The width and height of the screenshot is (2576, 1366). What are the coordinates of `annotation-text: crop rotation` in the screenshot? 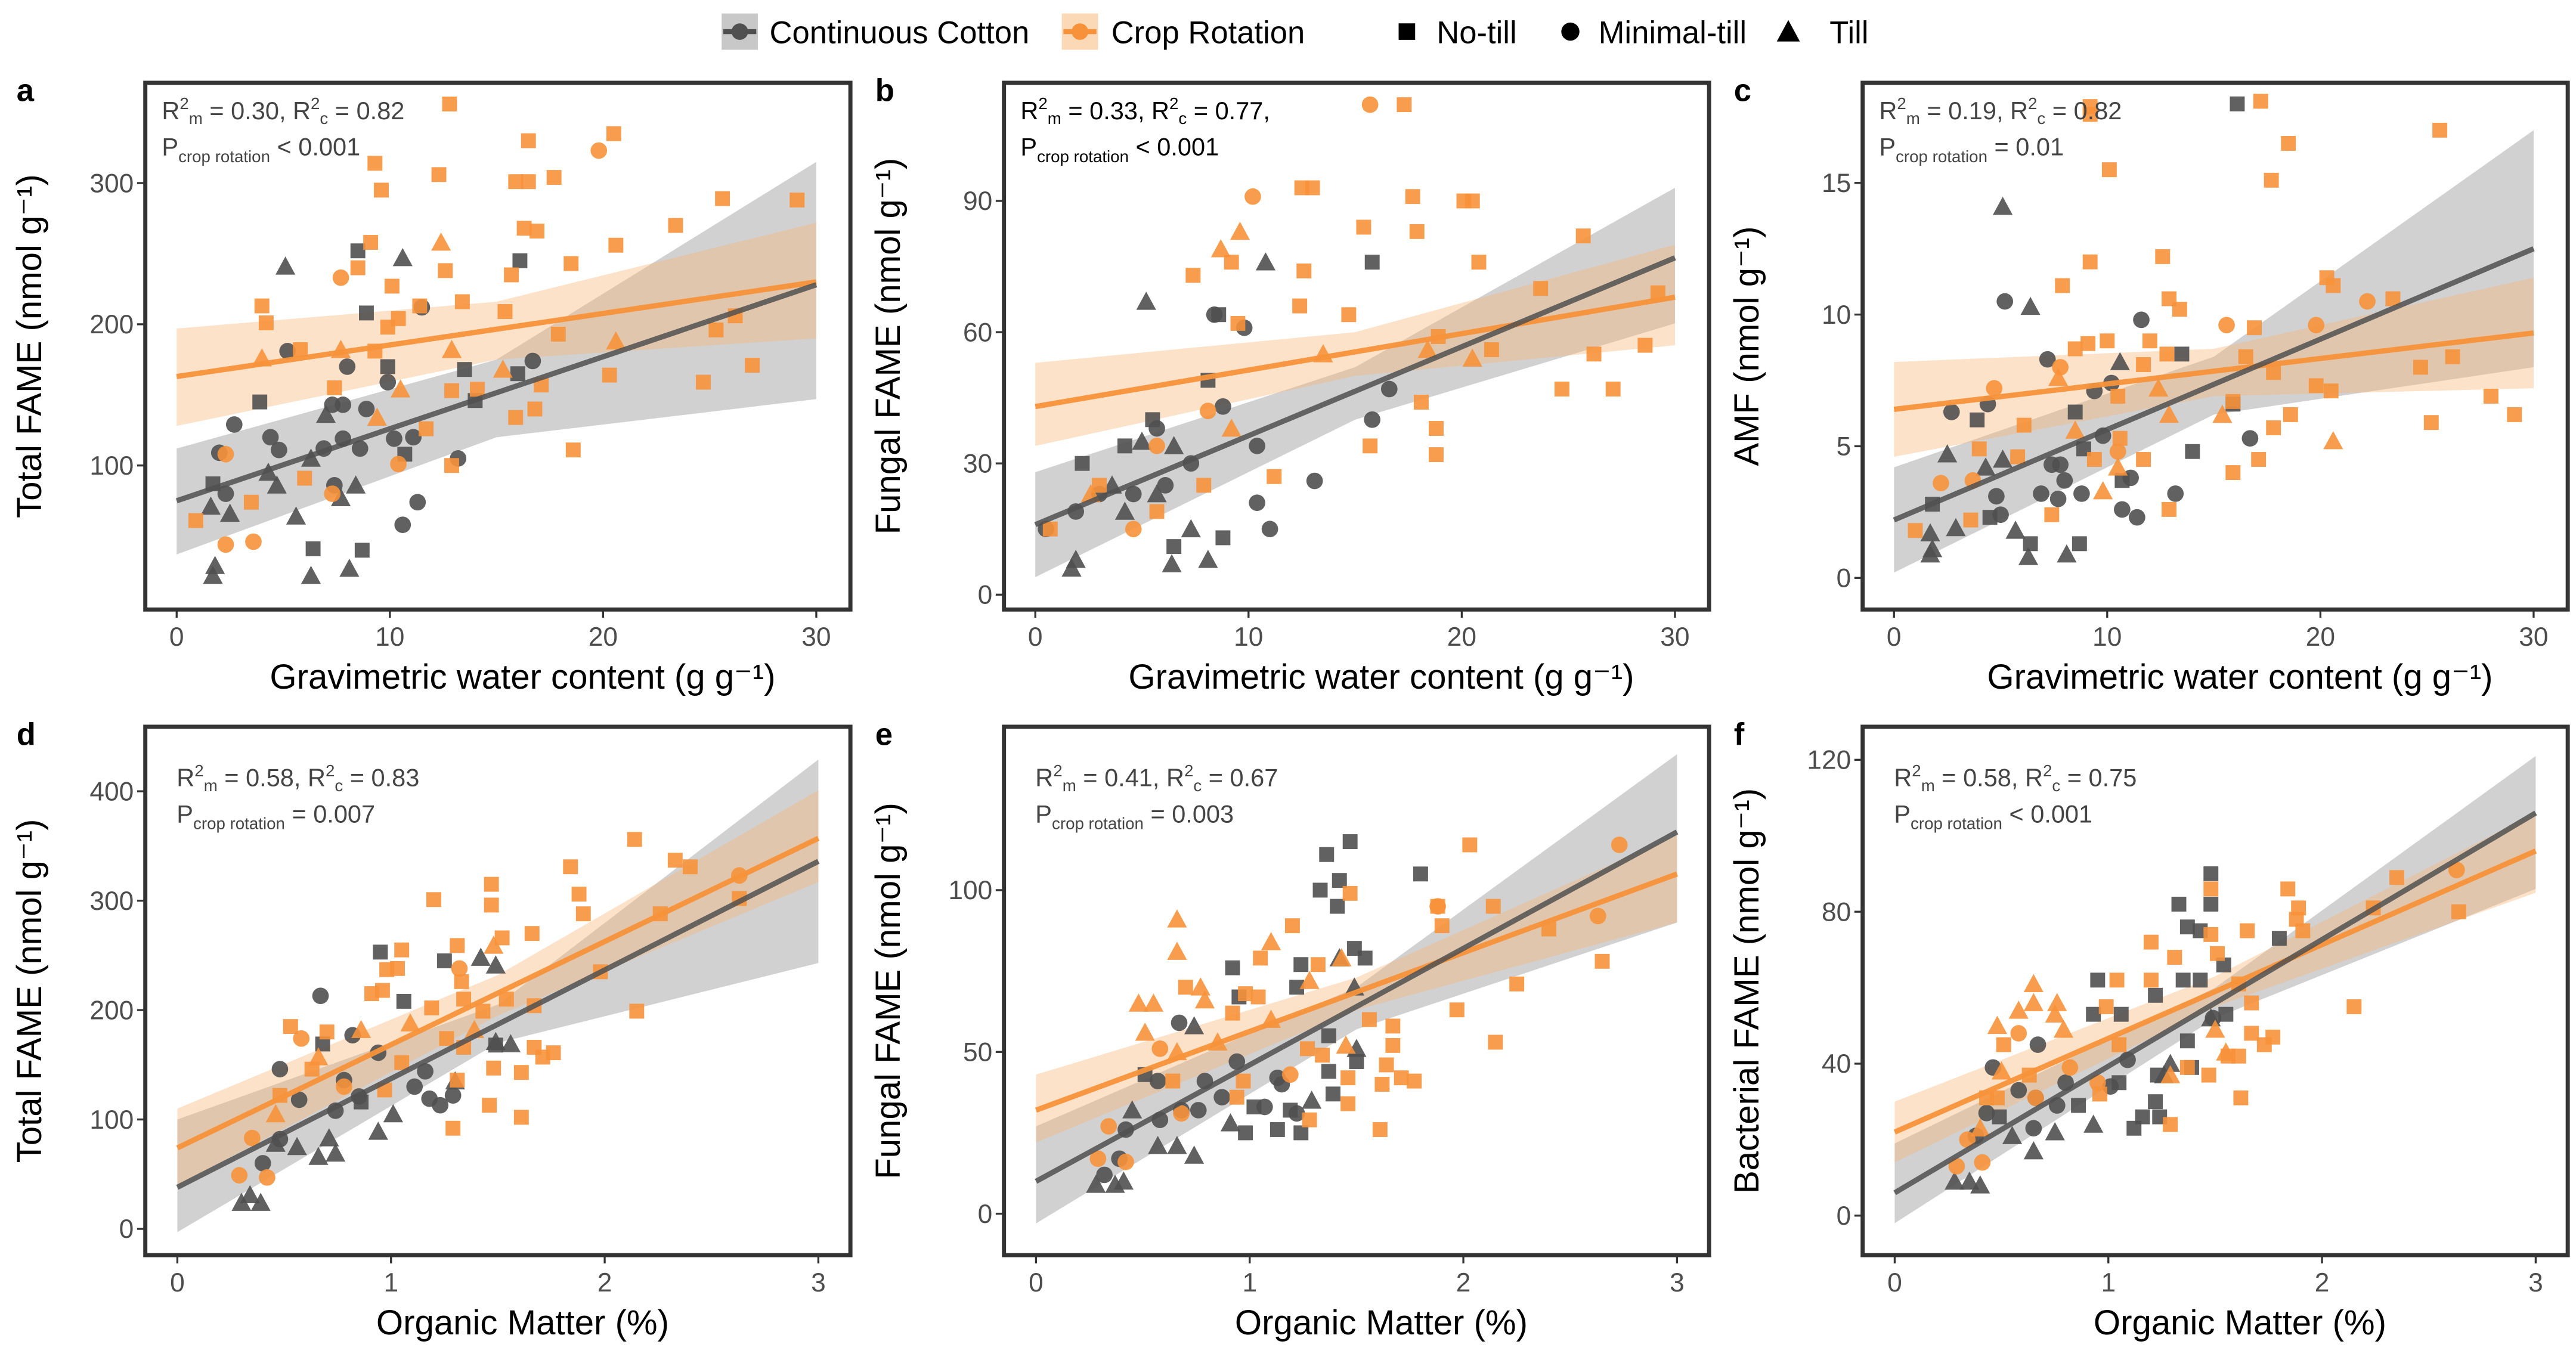 It's located at (224, 156).